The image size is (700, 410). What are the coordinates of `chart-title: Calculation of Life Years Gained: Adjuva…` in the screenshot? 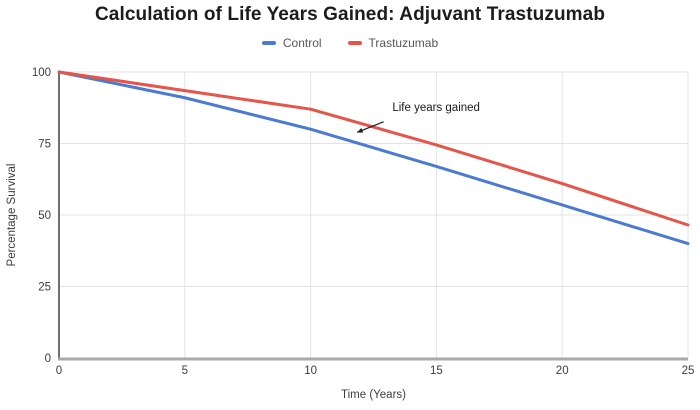 It's located at (350, 14).